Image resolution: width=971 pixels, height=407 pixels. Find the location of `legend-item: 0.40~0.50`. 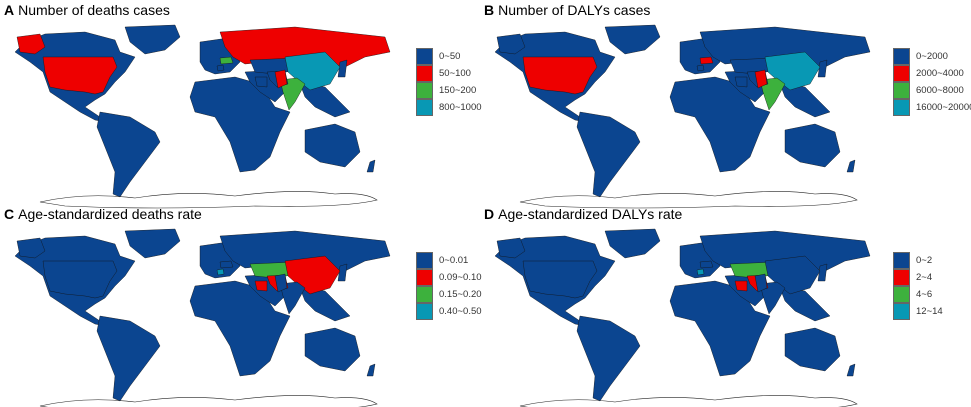

legend-item: 0.40~0.50 is located at coordinates (449, 311).